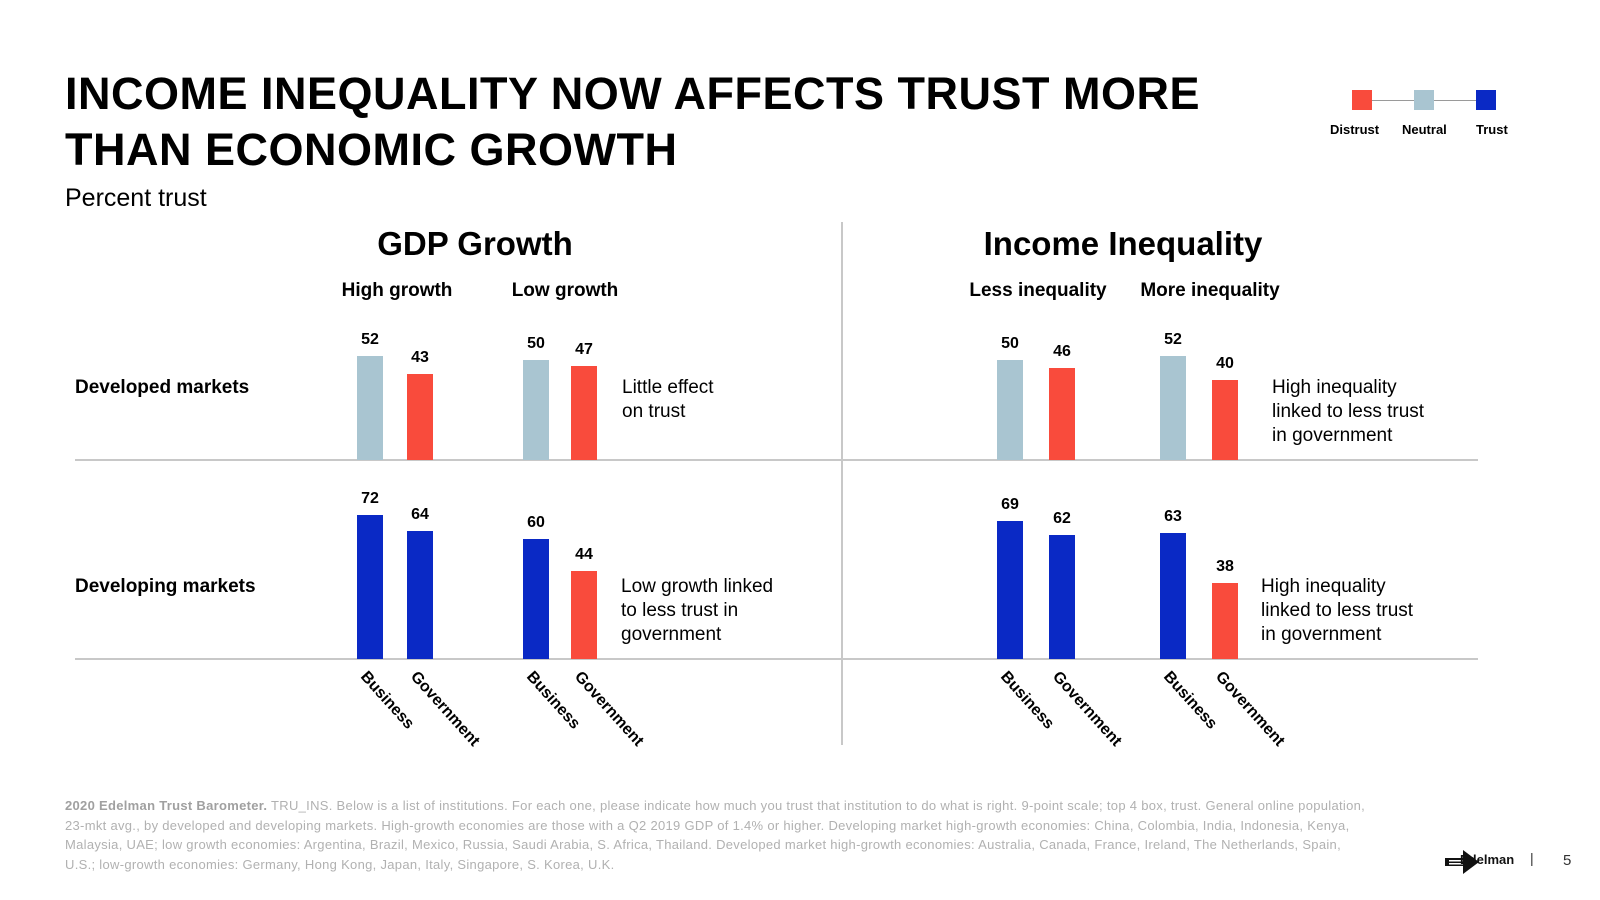 Image resolution: width=1600 pixels, height=900 pixels. Describe the element at coordinates (420, 357) in the screenshot. I see `data-label: 43` at that location.